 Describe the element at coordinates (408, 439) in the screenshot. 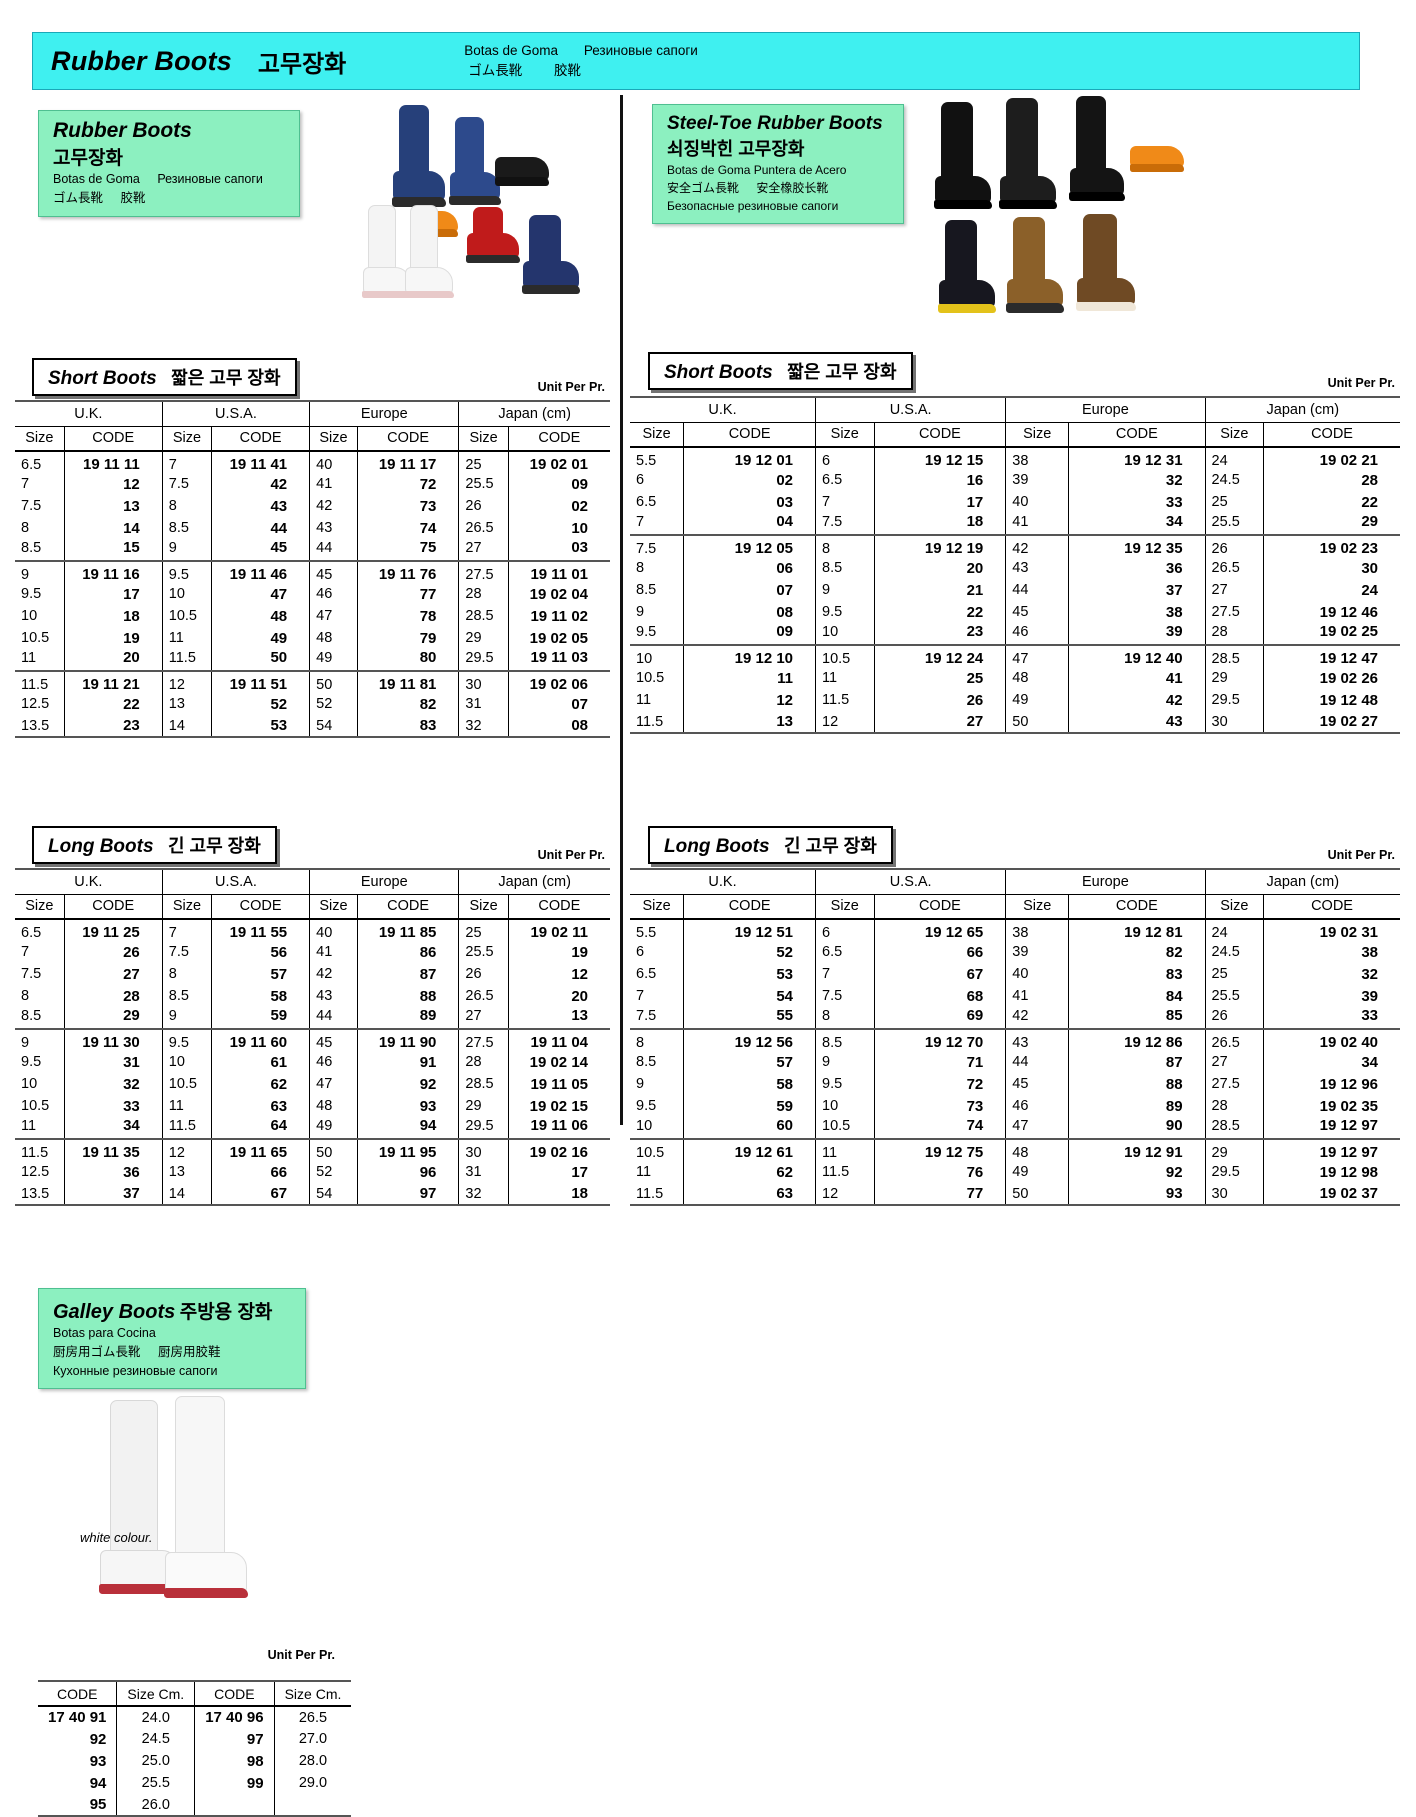

I see `header-europe-code: CODE` at that location.